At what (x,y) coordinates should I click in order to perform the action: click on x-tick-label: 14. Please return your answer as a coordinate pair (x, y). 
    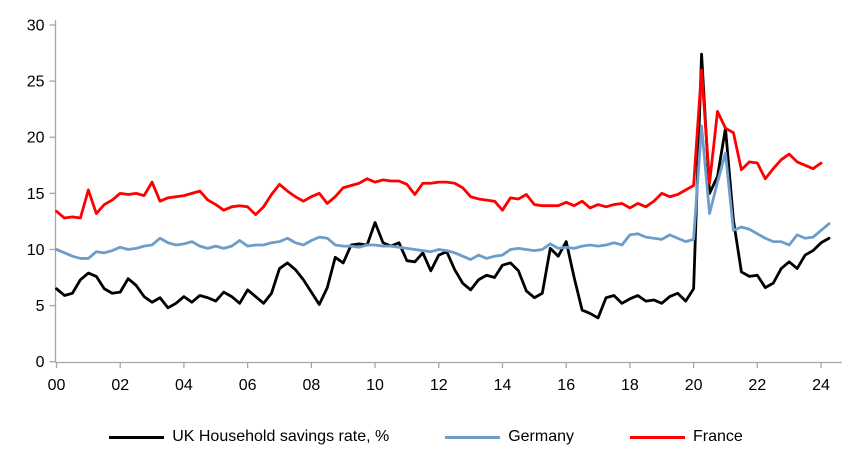
    Looking at the image, I should click on (503, 385).